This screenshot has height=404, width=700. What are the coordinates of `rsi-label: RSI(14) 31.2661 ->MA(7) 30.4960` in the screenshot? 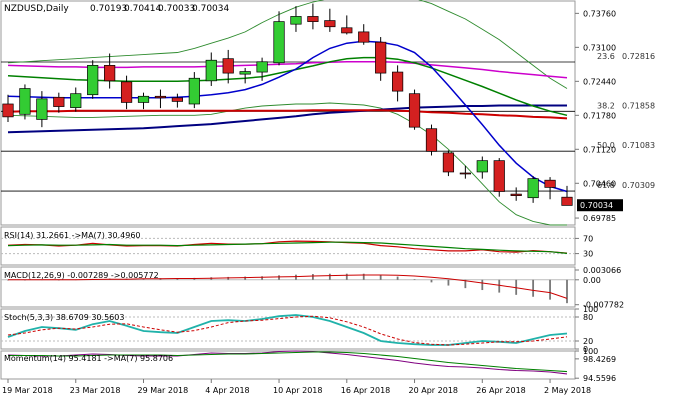 It's located at (72, 235).